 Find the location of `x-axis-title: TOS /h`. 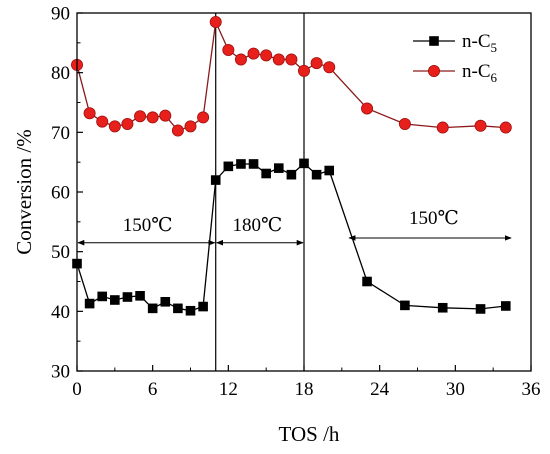

x-axis-title: TOS /h is located at coordinates (309, 434).